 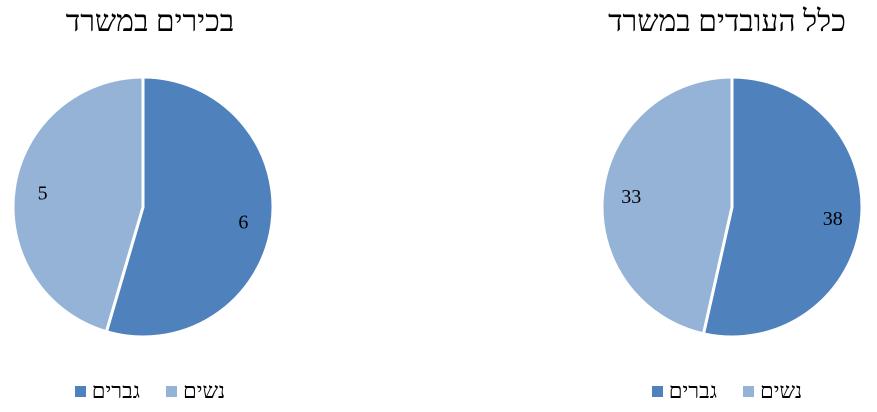 What do you see at coordinates (727, 21) in the screenshot?
I see `chart-title: כלל העובדים במשרד` at bounding box center [727, 21].